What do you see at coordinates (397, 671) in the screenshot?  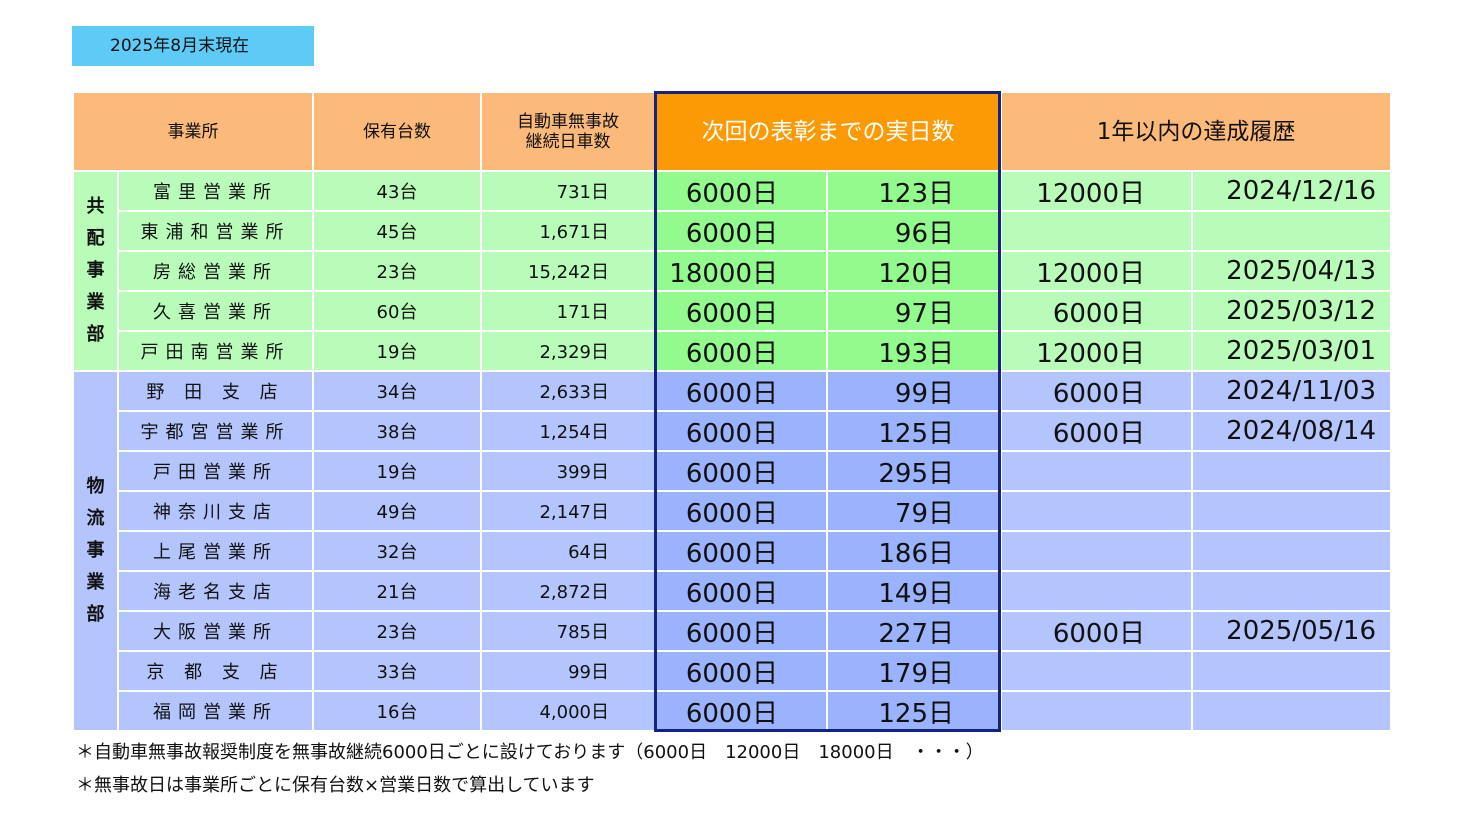 I see `units-cell: 33台` at bounding box center [397, 671].